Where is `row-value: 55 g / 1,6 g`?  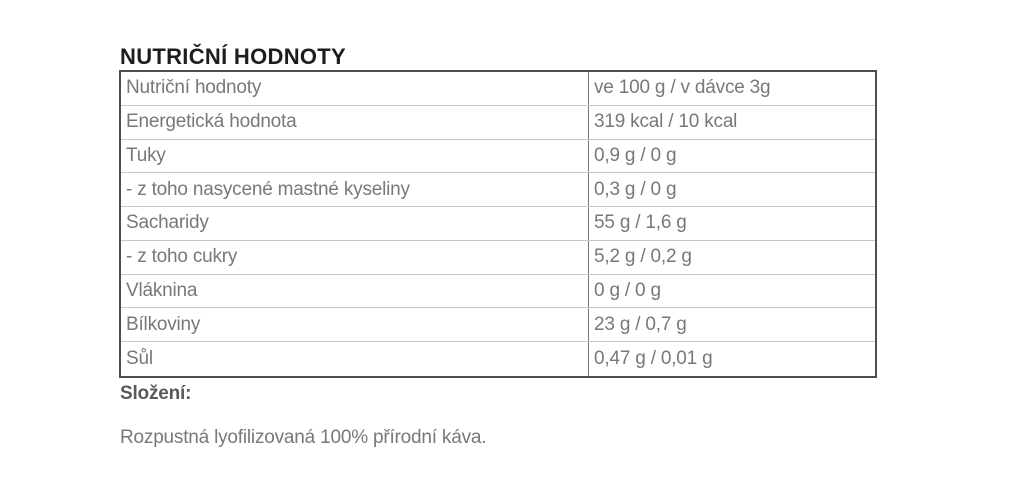 row-value: 55 g / 1,6 g is located at coordinates (731, 223).